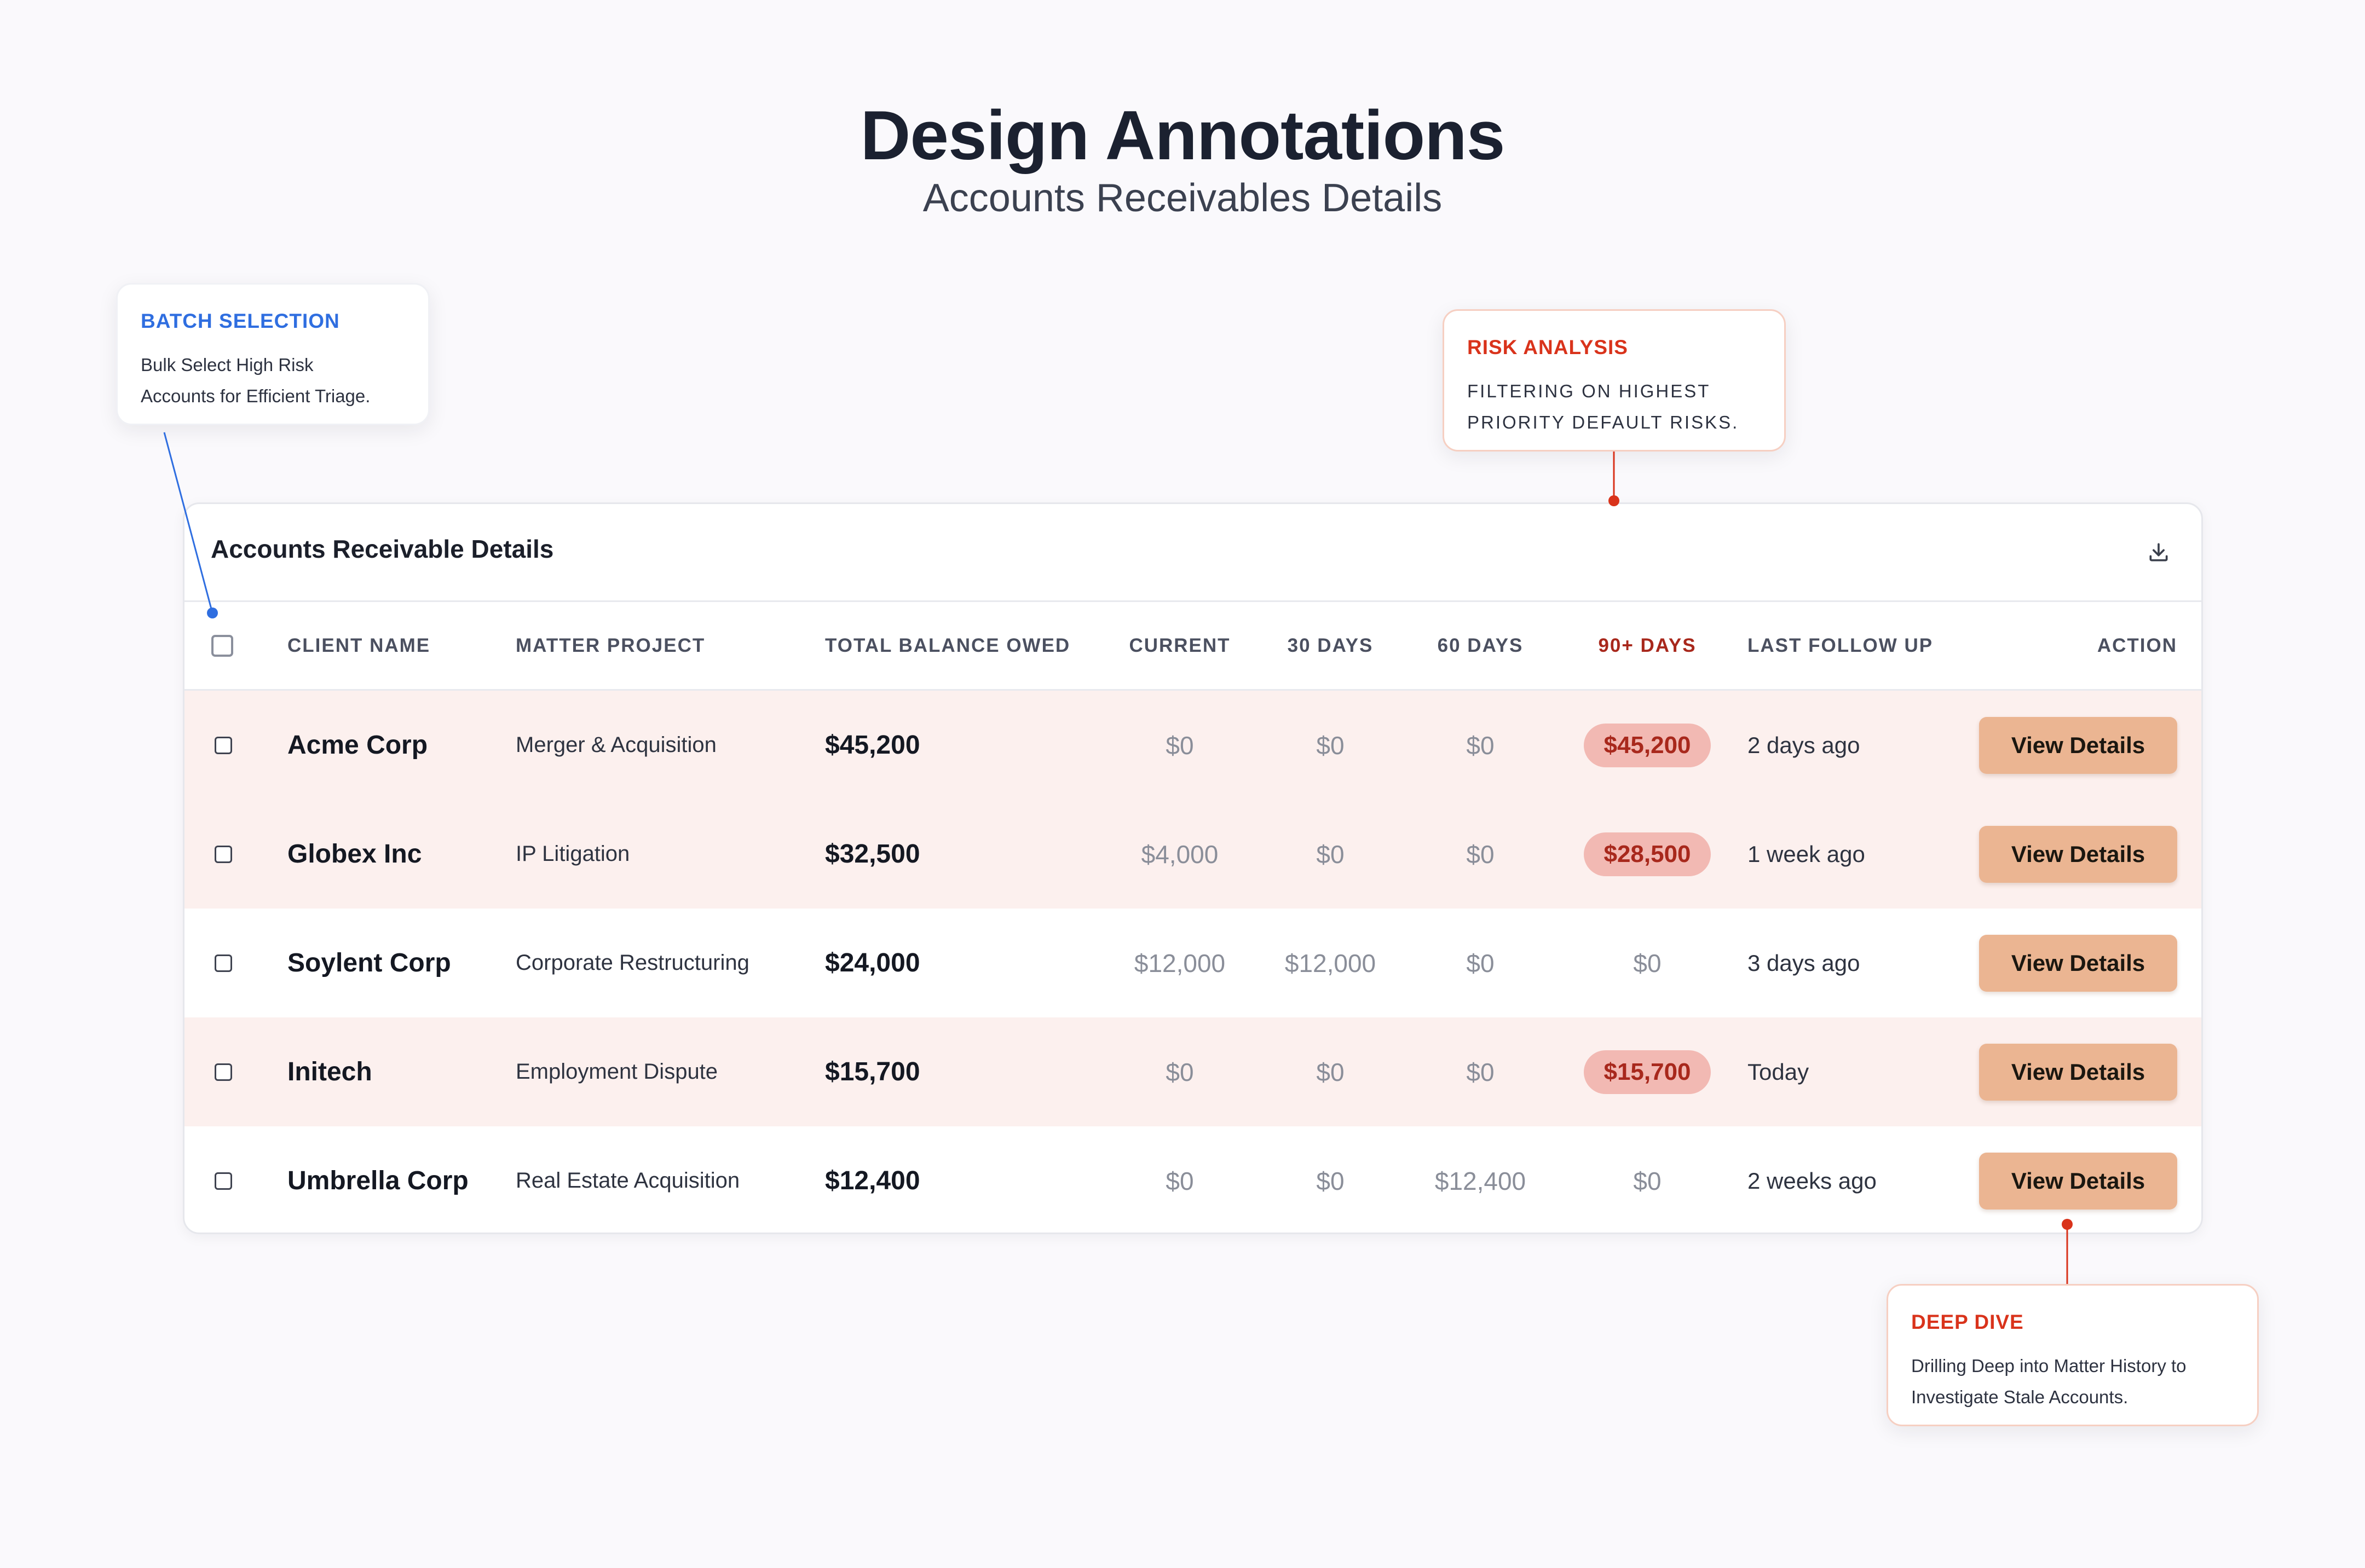 This screenshot has width=2365, height=1568. I want to click on header-client-name: CLIENT NAME, so click(359, 645).